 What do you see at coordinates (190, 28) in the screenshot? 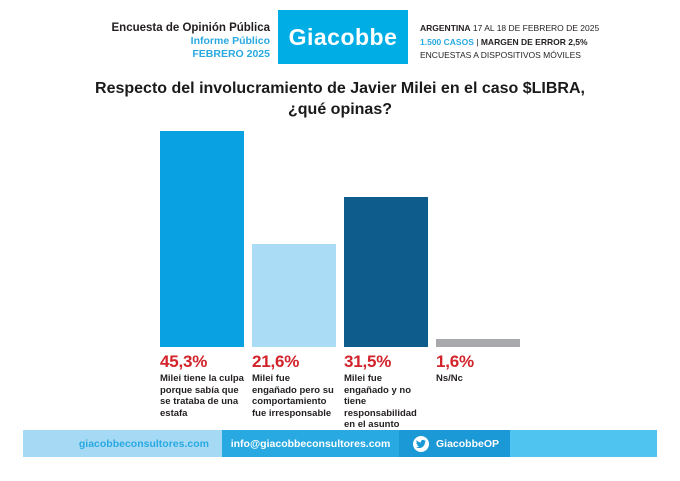
I see `survey-program-label: Encuesta de Opinión Pública` at bounding box center [190, 28].